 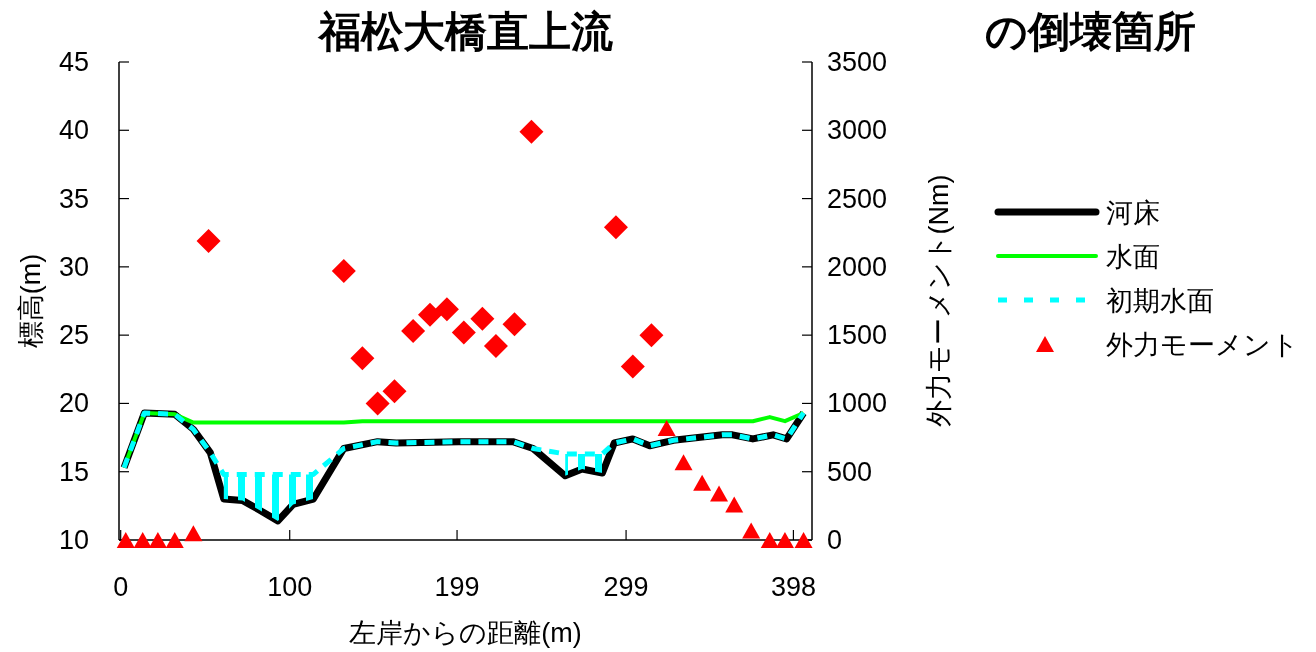 I want to click on y-tick-label: 40, so click(x=73, y=130).